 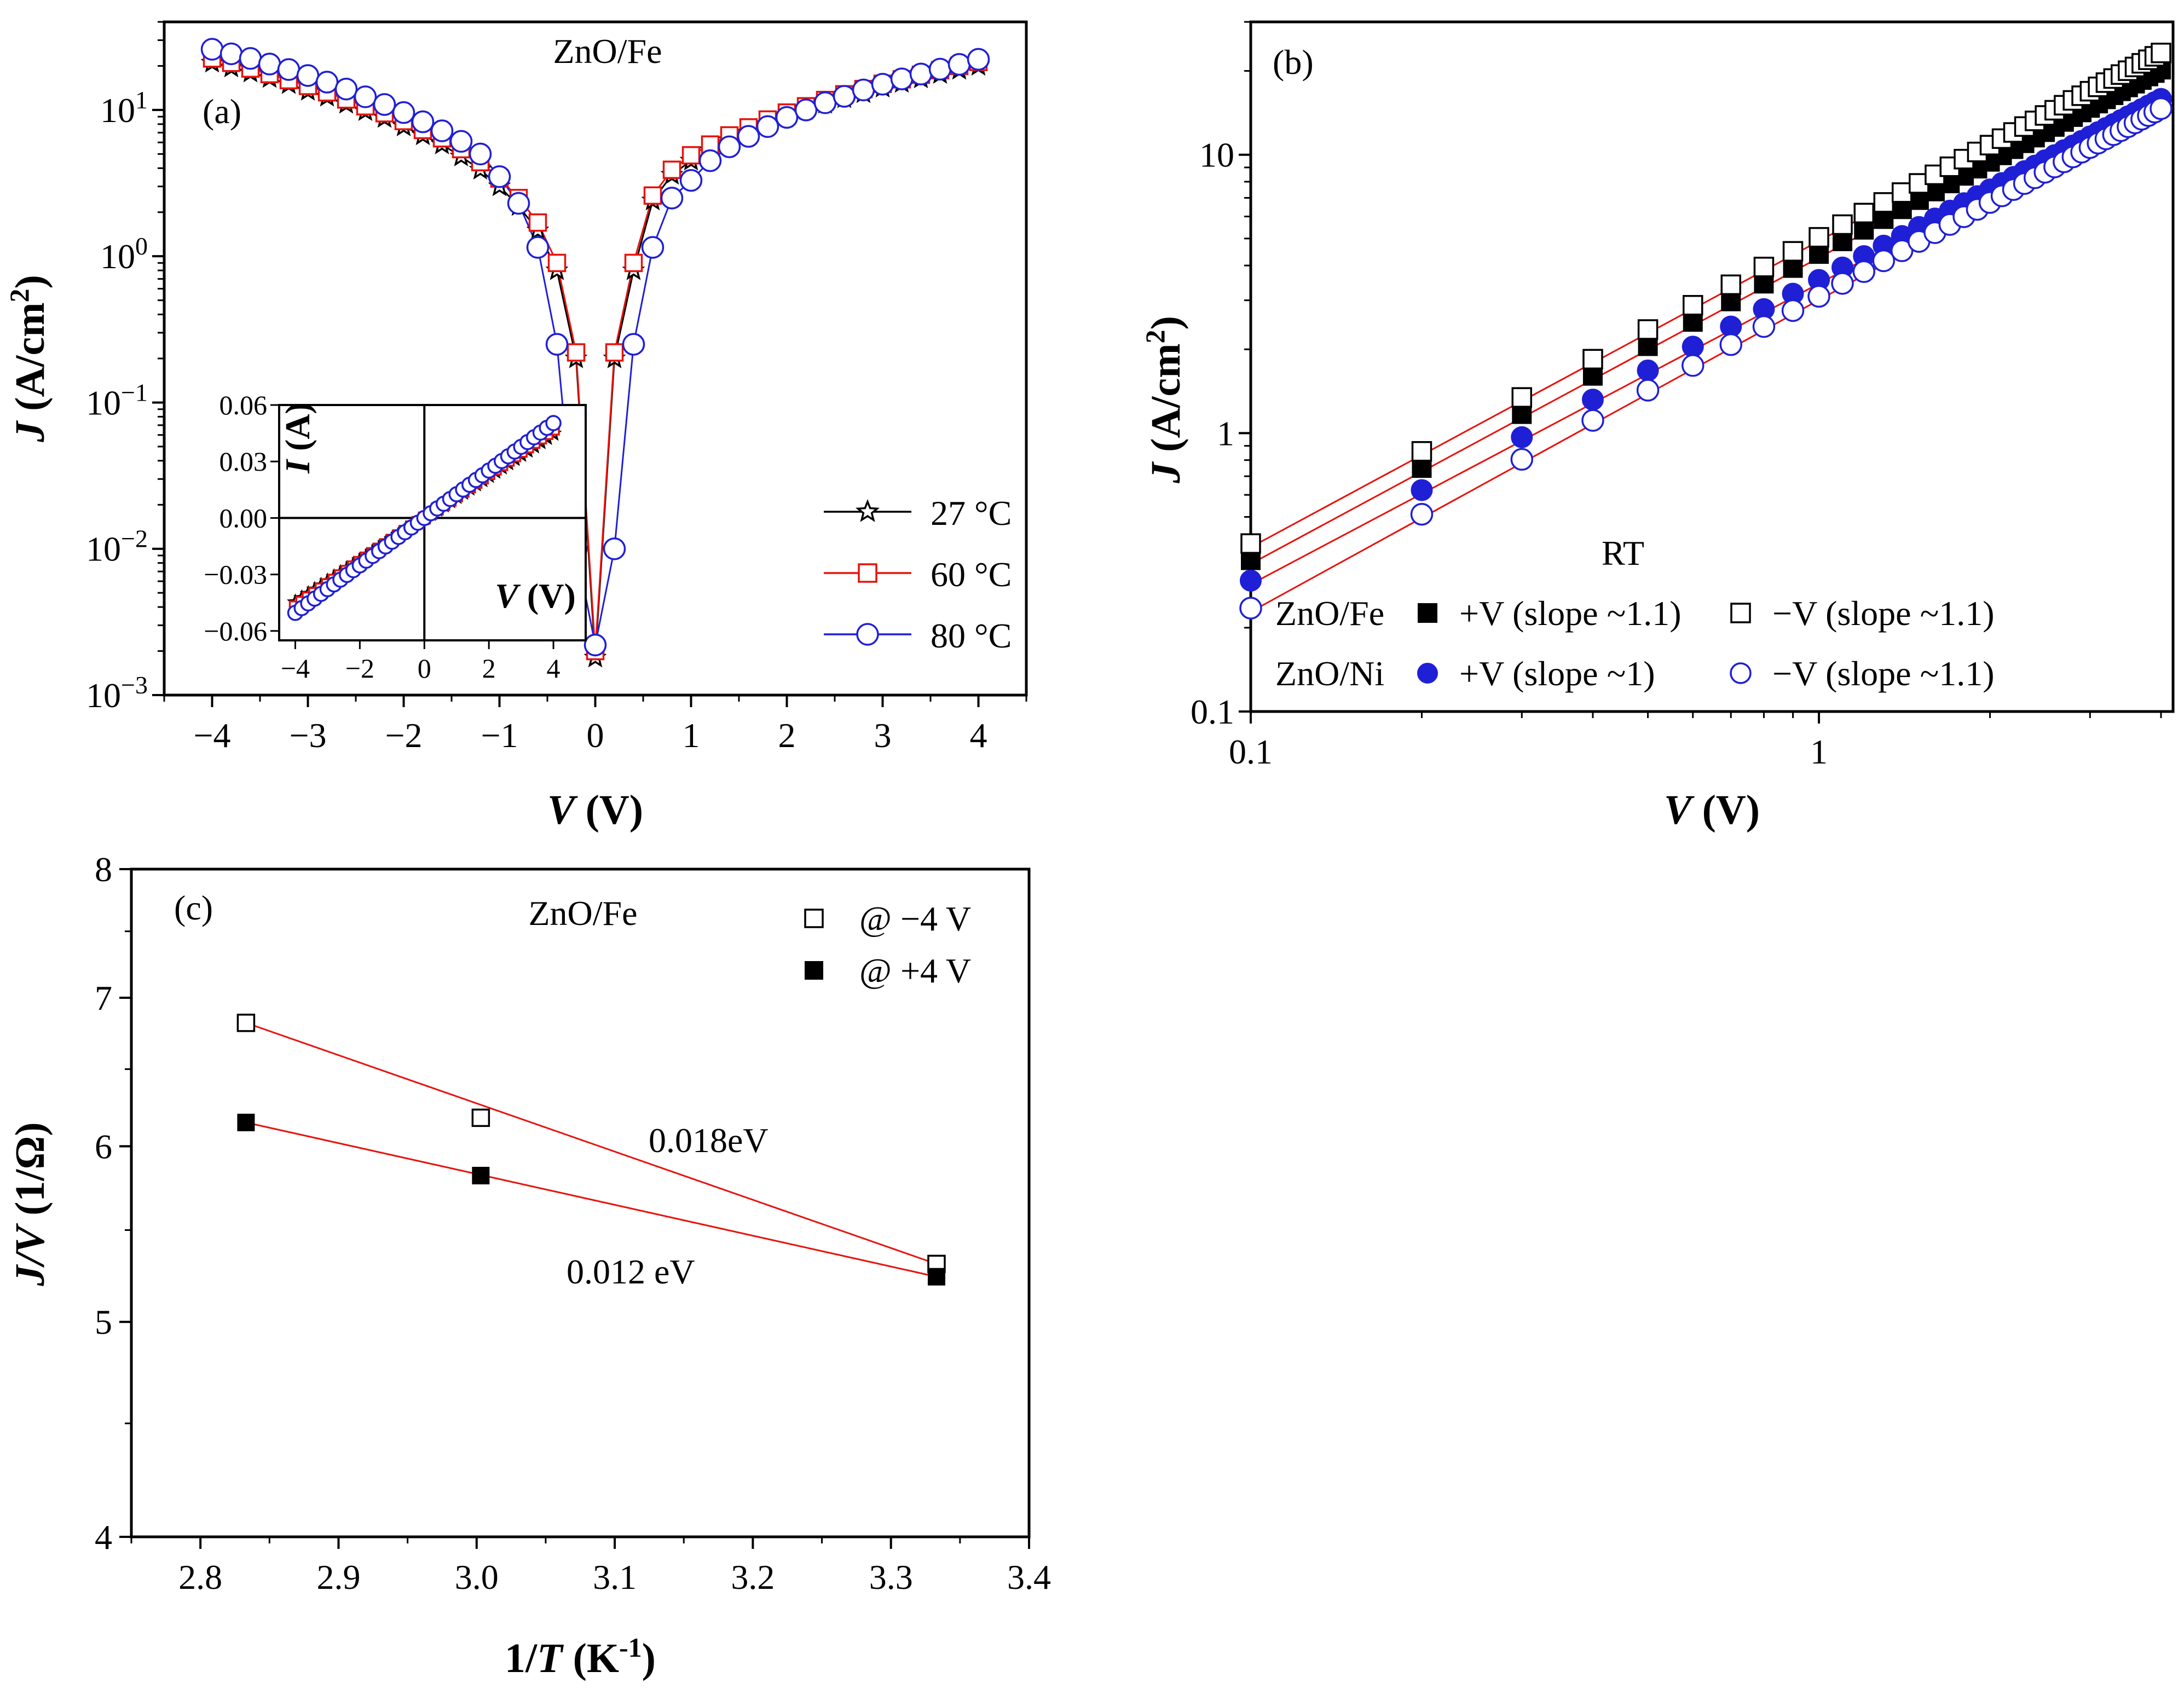 What do you see at coordinates (972, 574) in the screenshot?
I see `legend-label: 60 °C` at bounding box center [972, 574].